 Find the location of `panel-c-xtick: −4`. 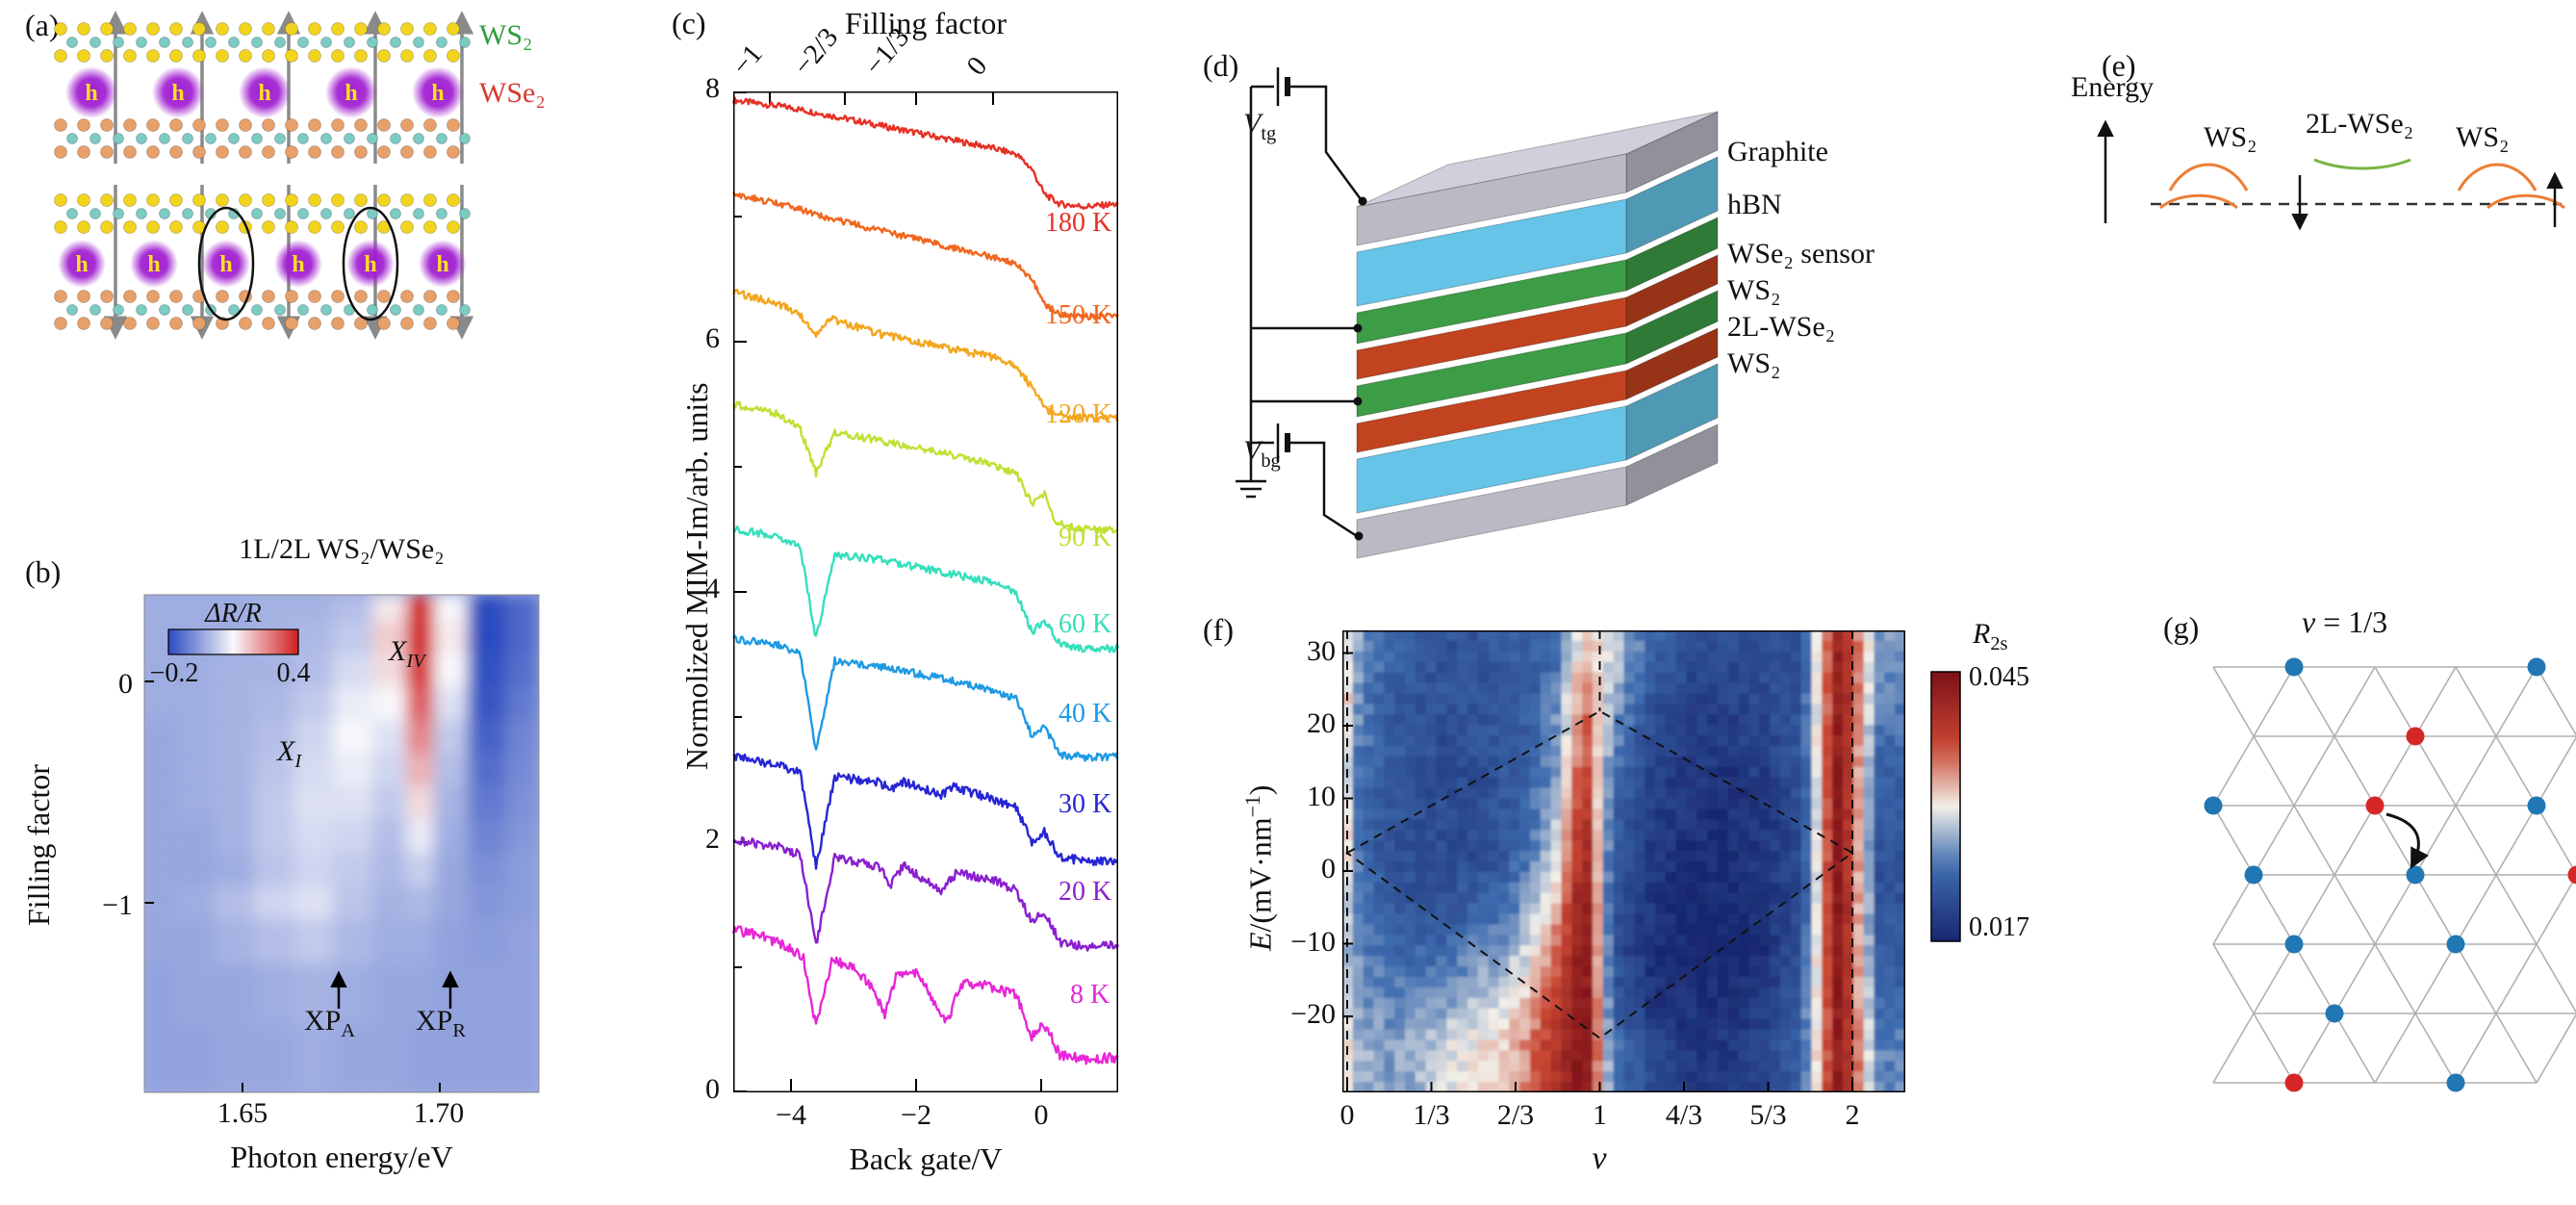

panel-c-xtick: −4 is located at coordinates (791, 1115).